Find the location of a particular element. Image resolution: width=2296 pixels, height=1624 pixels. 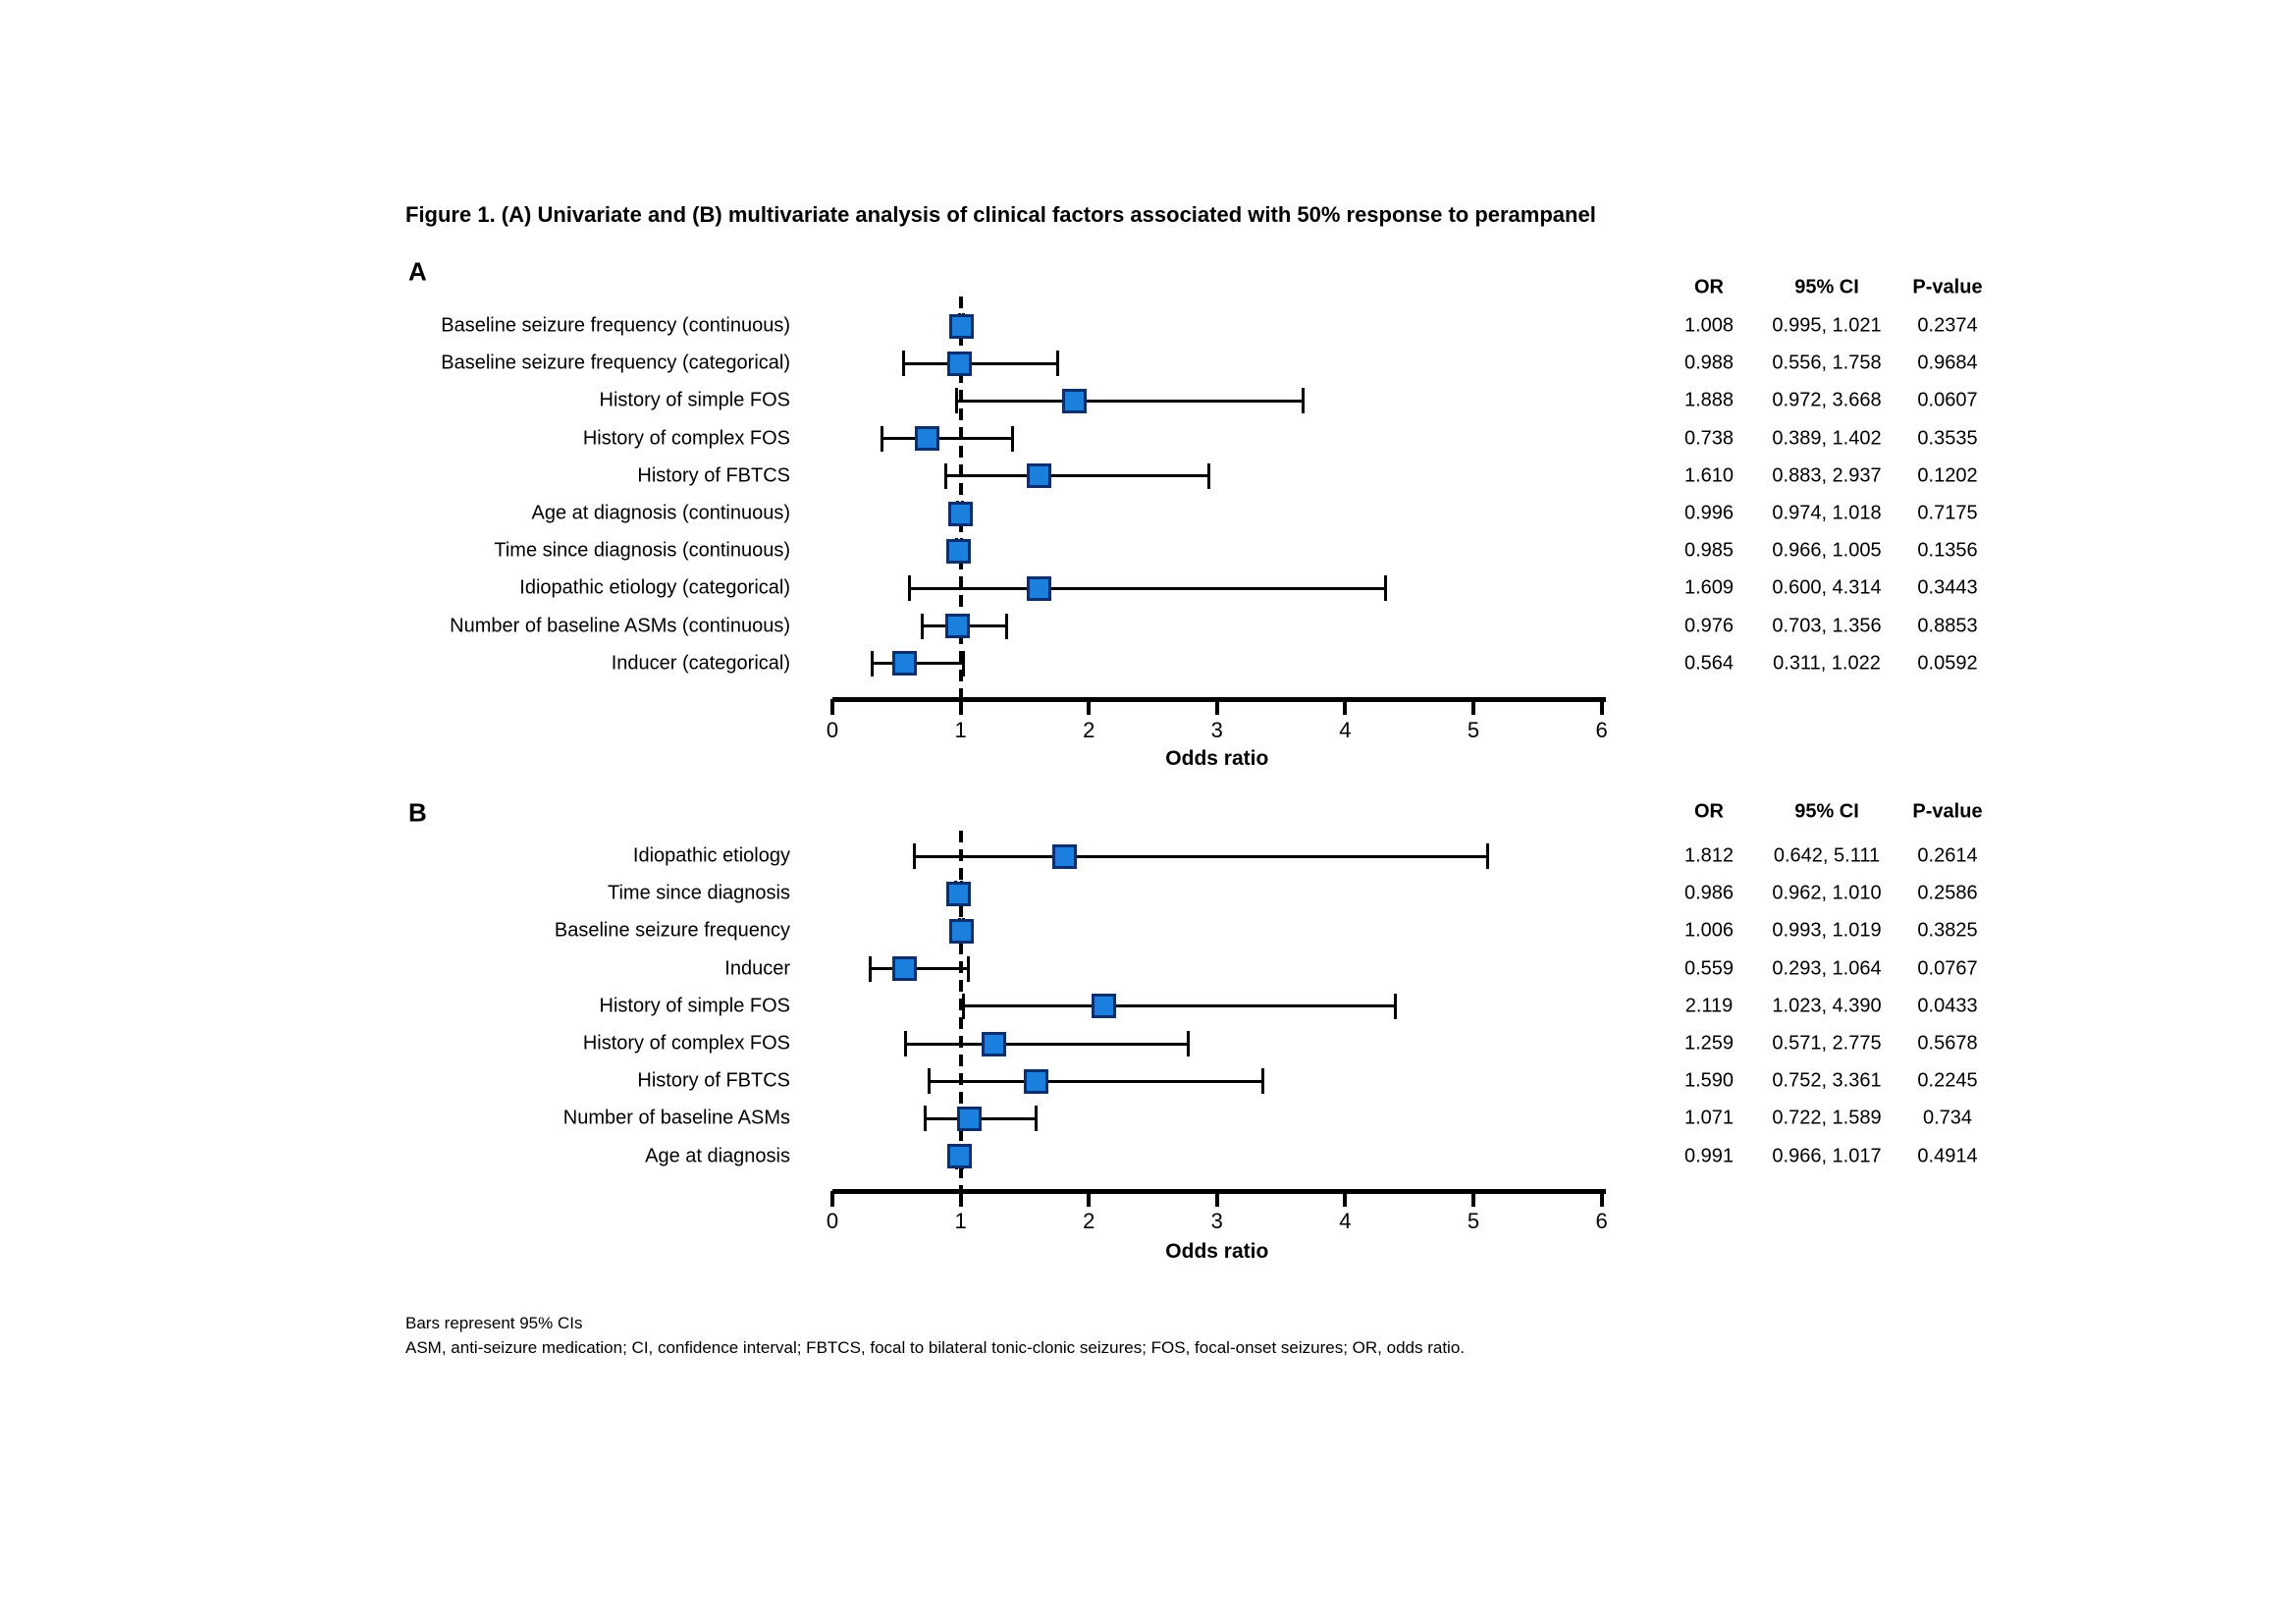

table-cell-ci: 0.966, 1.005 is located at coordinates (1827, 550).